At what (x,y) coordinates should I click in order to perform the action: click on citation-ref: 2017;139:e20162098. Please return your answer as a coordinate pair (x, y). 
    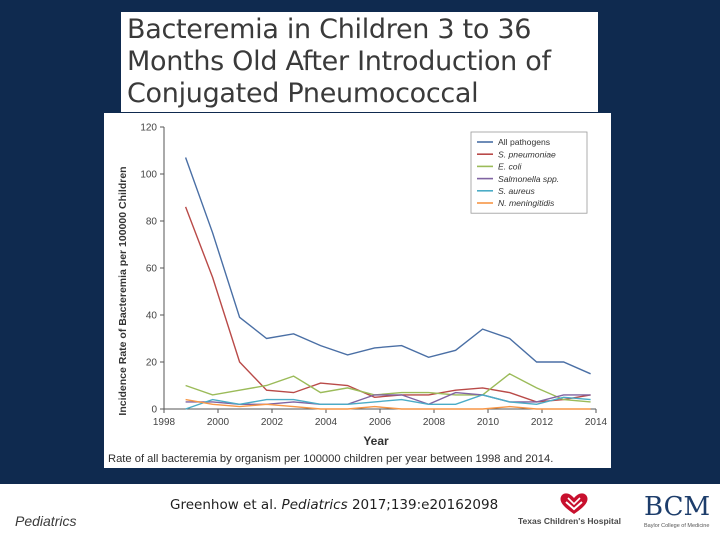
    Looking at the image, I should click on (425, 505).